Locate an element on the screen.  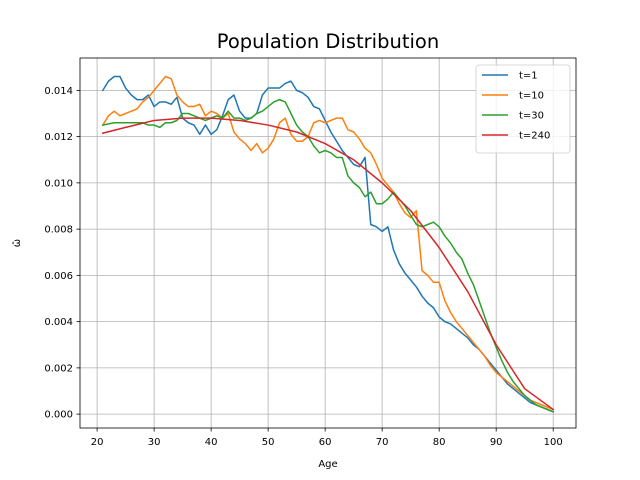
legend-label: t=1 is located at coordinates (528, 76).